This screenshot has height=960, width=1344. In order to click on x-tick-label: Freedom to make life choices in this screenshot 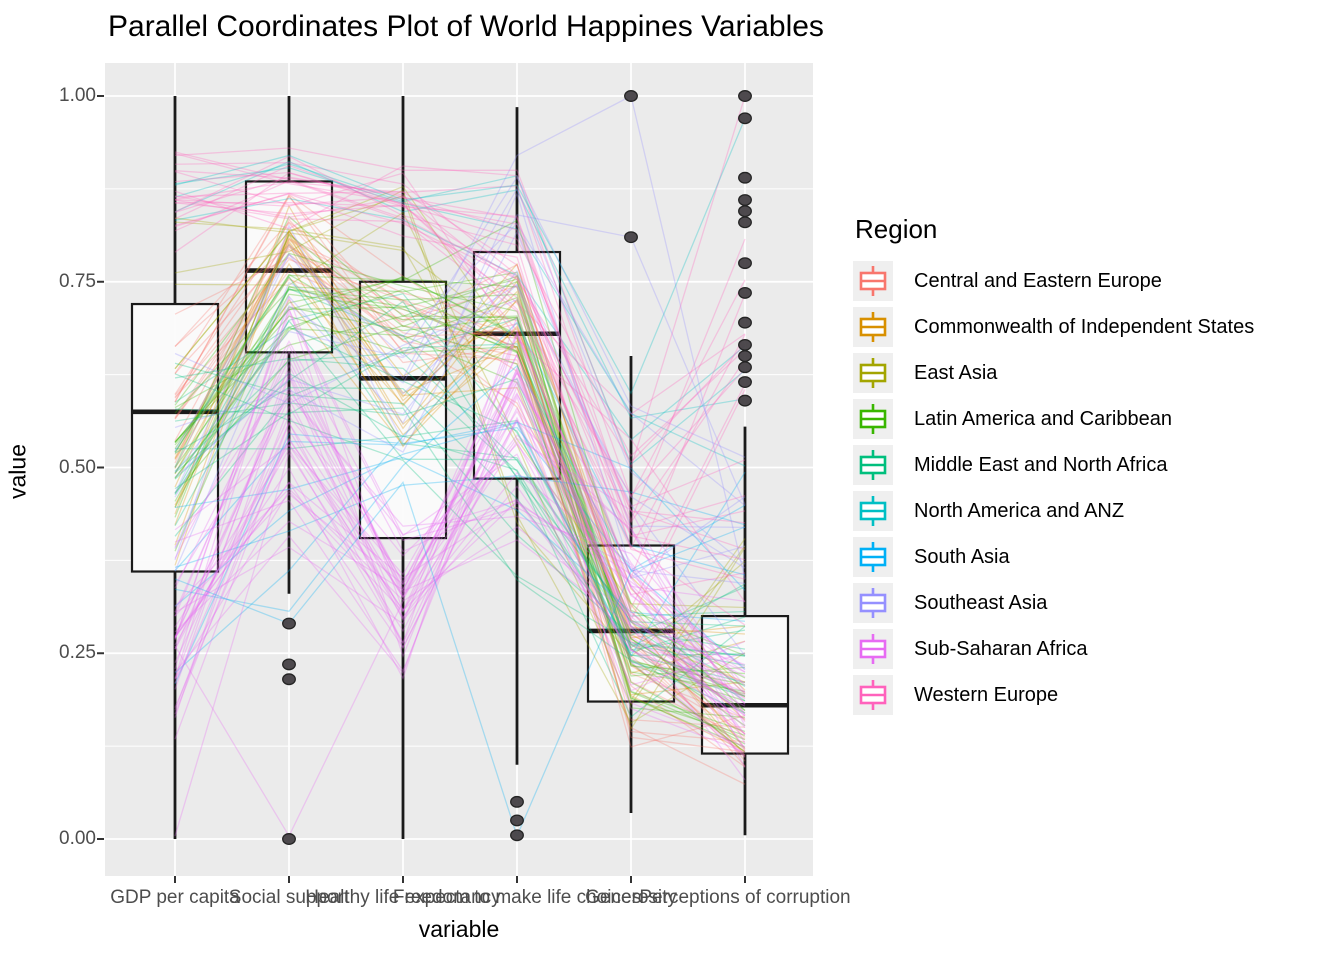, I will do `click(517, 897)`.